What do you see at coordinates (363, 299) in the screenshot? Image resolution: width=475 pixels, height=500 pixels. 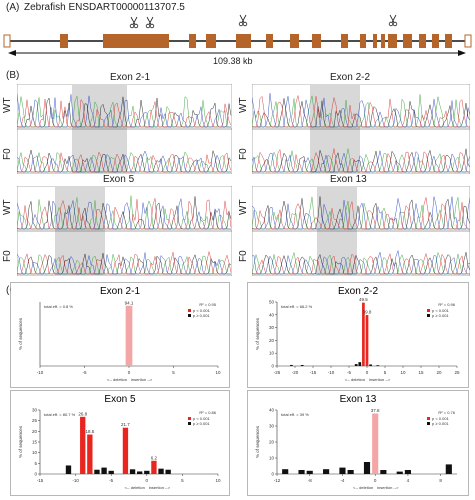 I see `bar-value-label: 49.5` at bounding box center [363, 299].